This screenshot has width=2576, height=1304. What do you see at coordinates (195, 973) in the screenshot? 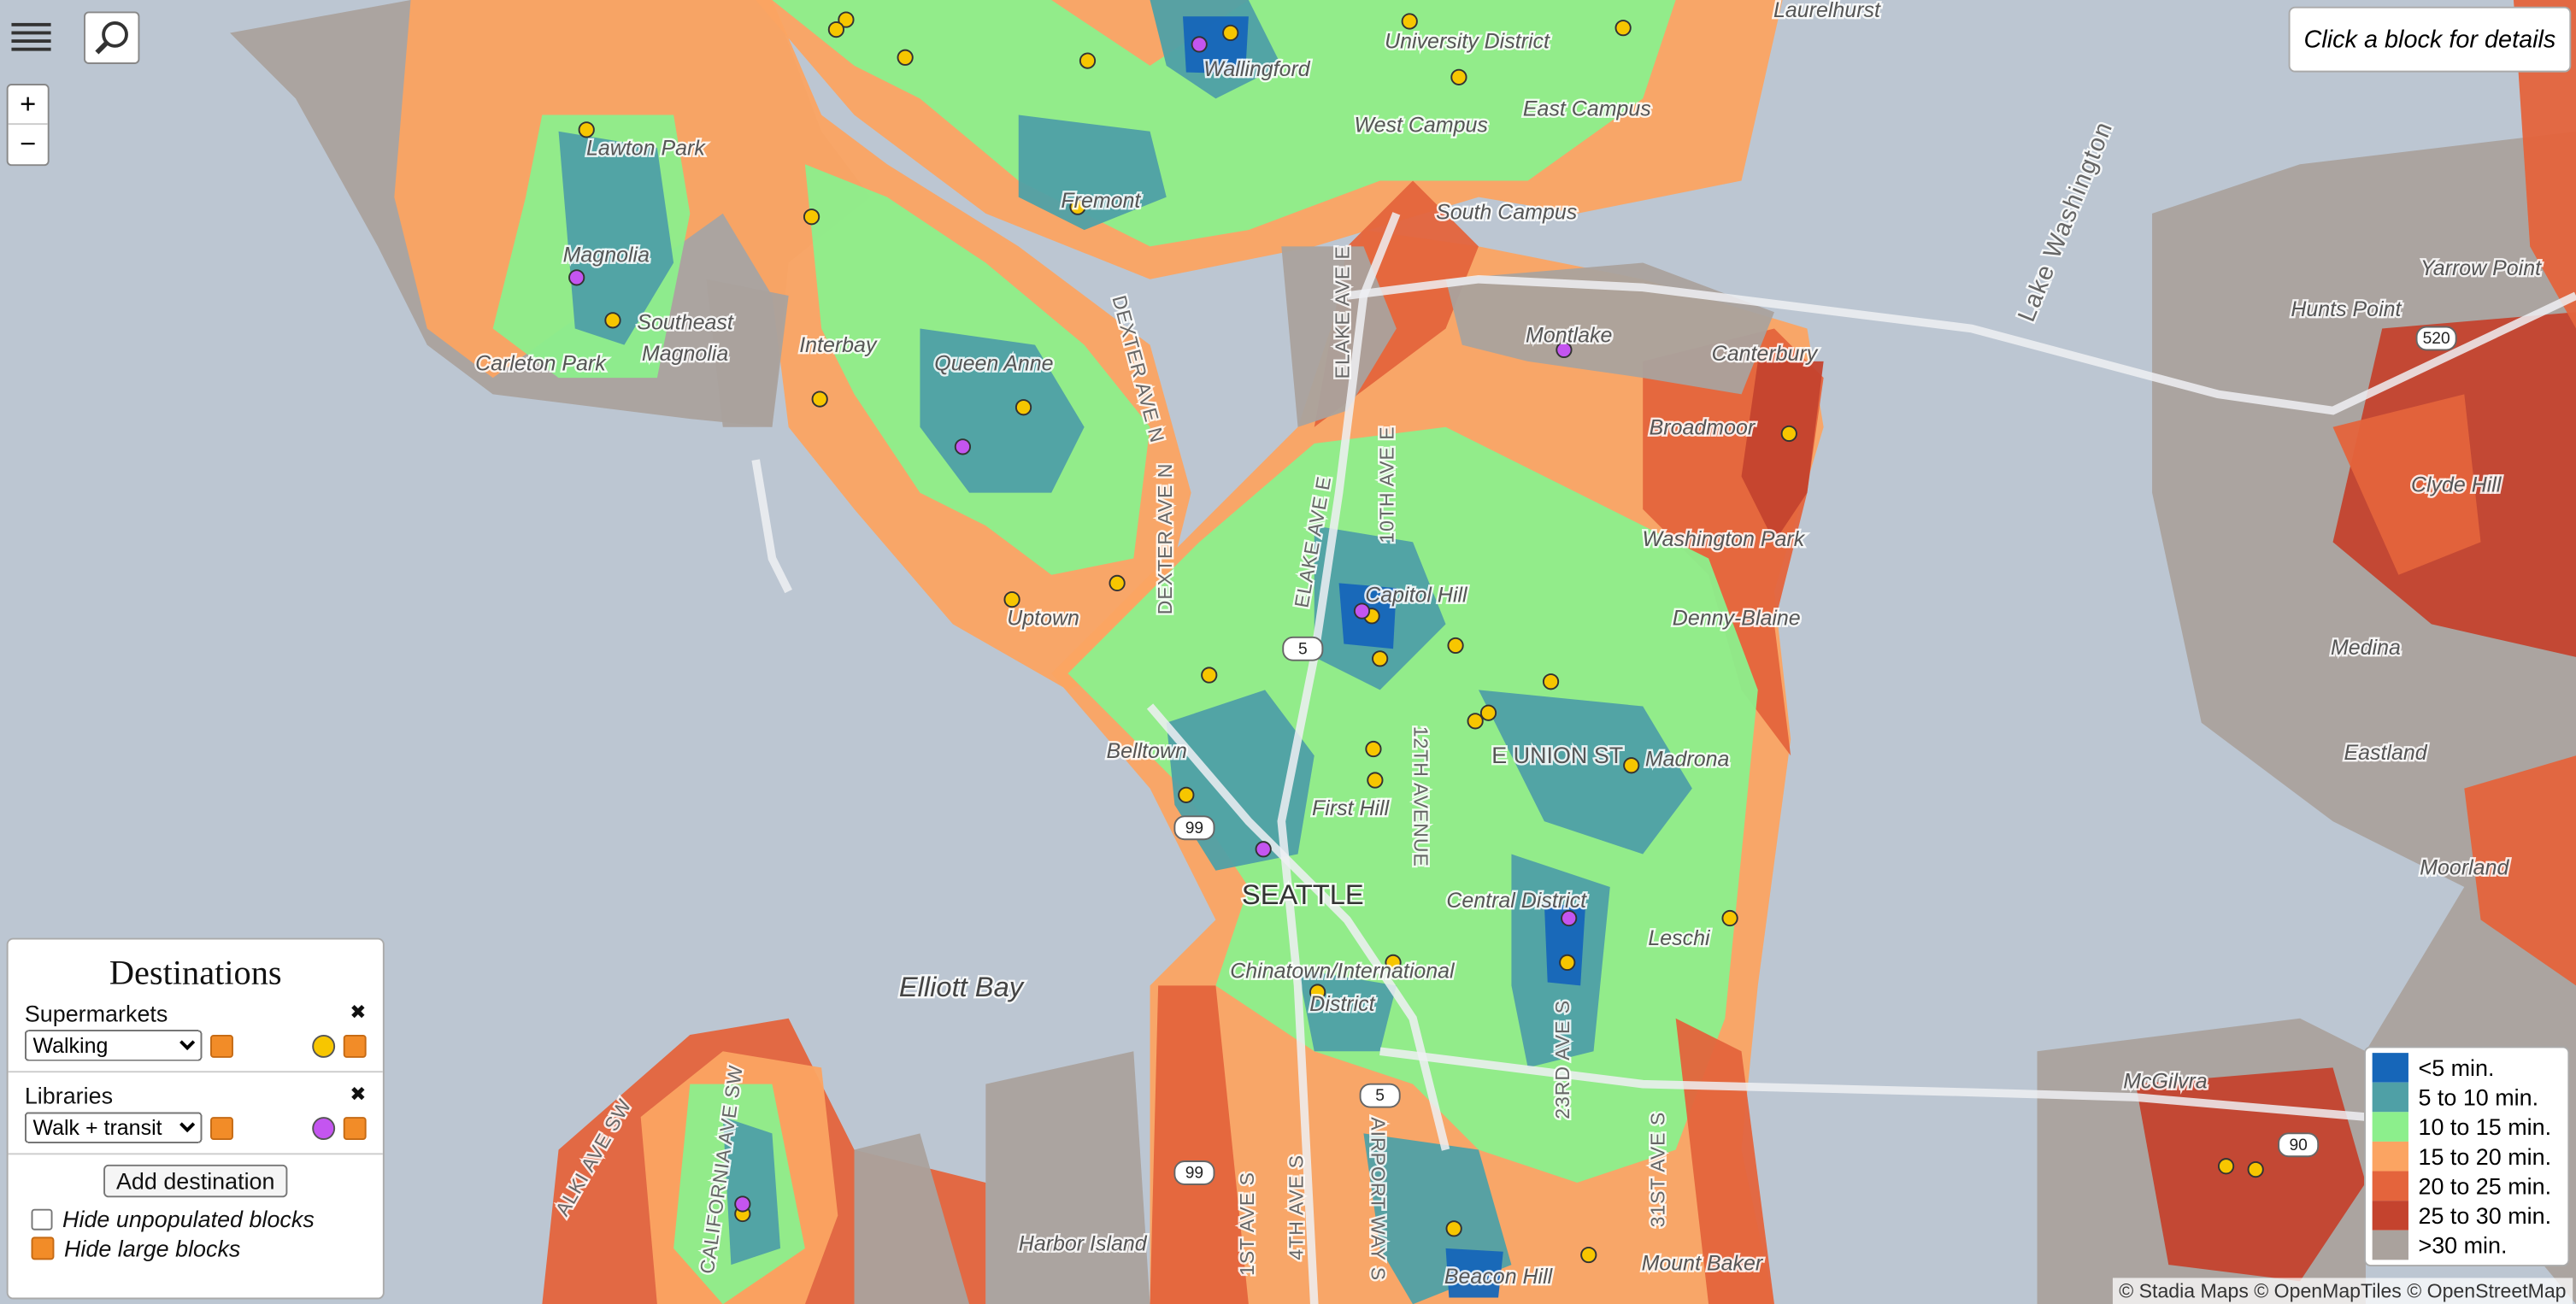
I see `panel-title: Destinations` at bounding box center [195, 973].